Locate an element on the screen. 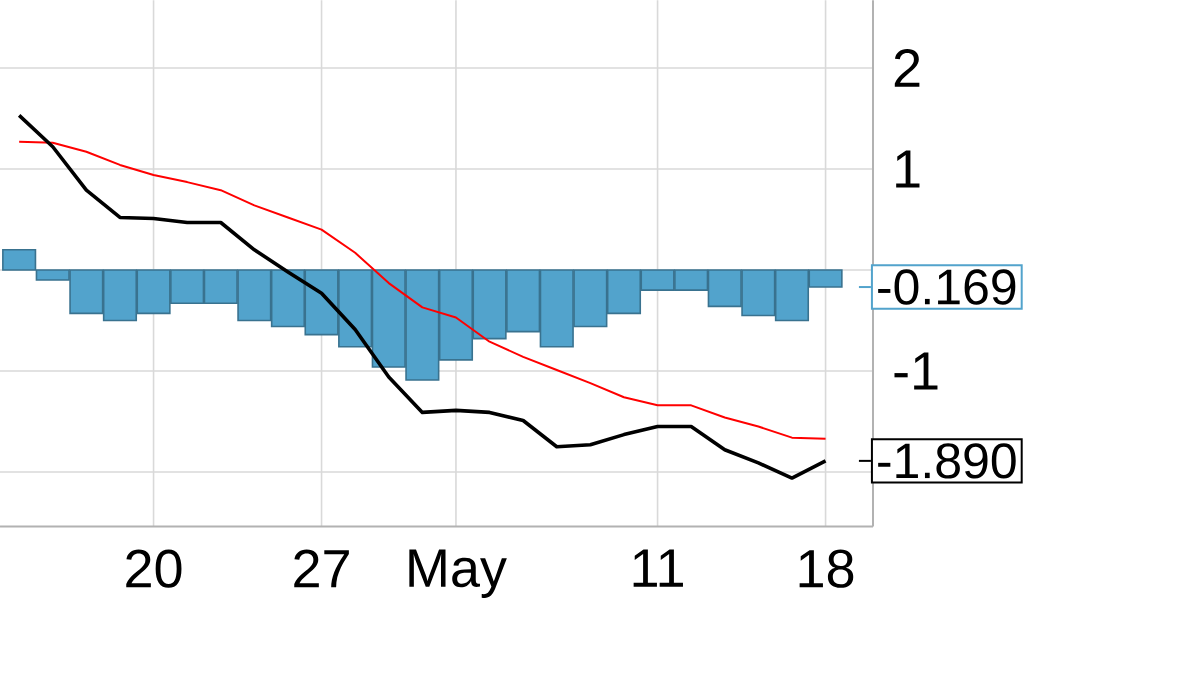 The height and width of the screenshot is (683, 1200). x-tick-label: 11 is located at coordinates (658, 568).